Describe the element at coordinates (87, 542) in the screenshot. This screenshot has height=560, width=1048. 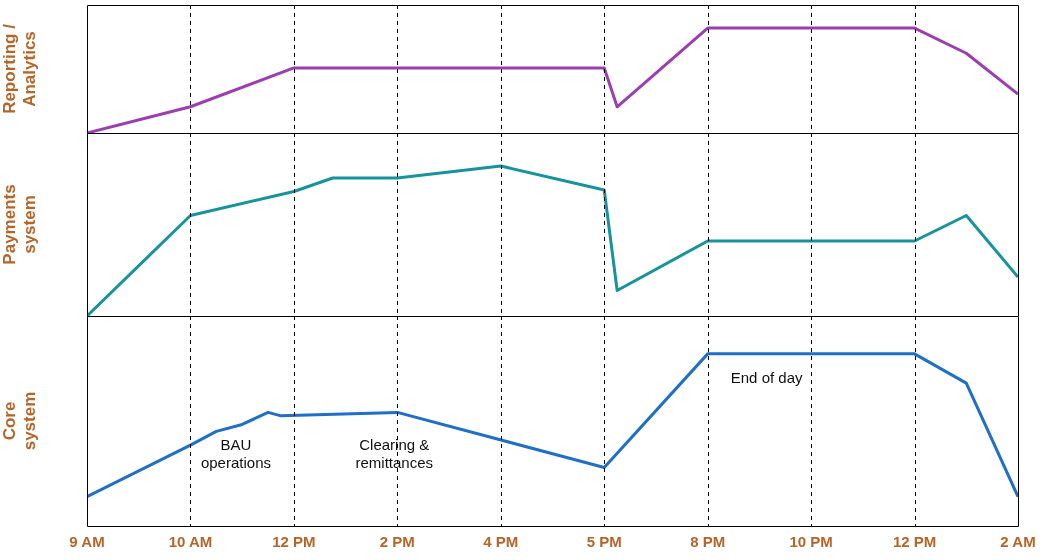
I see `x-tick-label: 9 AM` at that location.